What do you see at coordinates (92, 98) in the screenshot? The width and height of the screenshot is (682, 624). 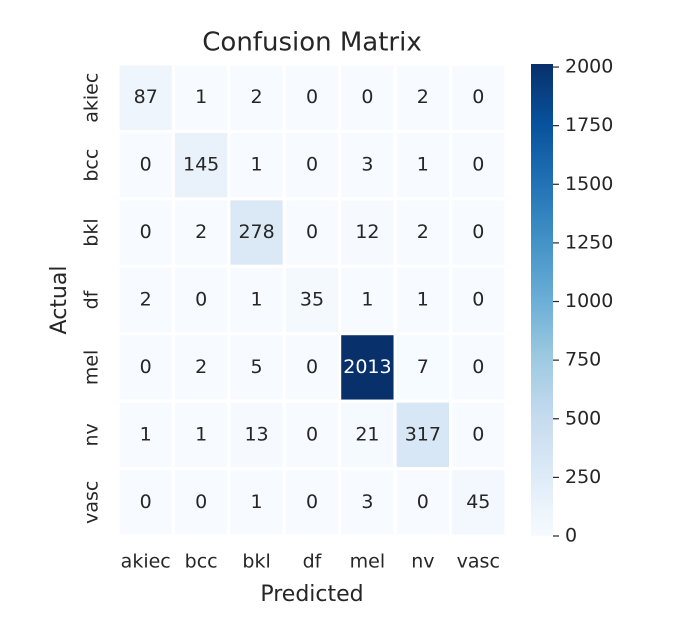 I see `y-tick-label: akiec` at bounding box center [92, 98].